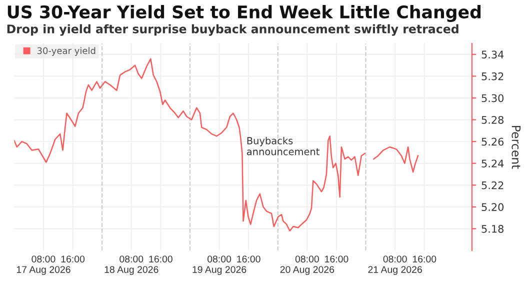 The height and width of the screenshot is (300, 525). What do you see at coordinates (66, 51) in the screenshot?
I see `legend-label: 30-year yield` at bounding box center [66, 51].